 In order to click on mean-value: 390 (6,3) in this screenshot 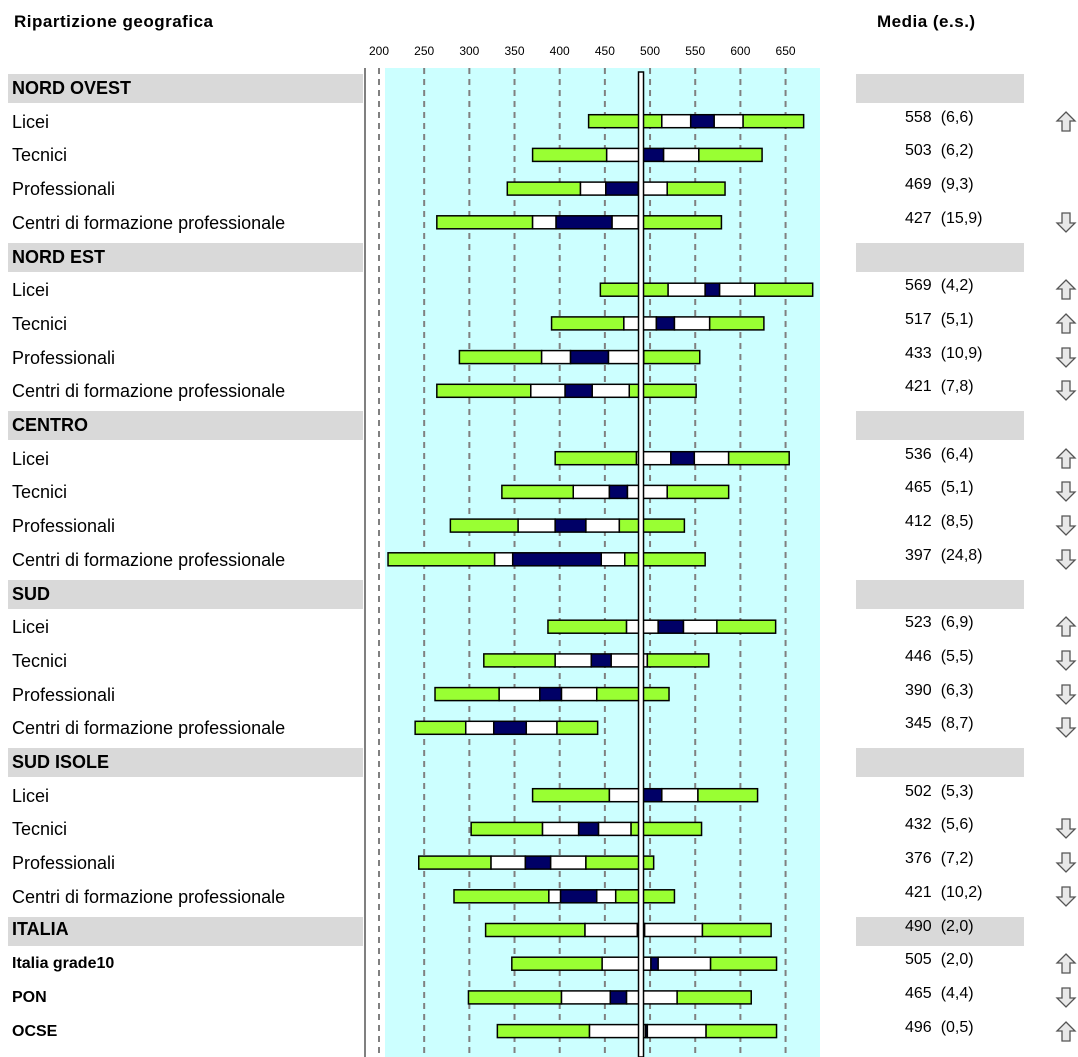, I will do `click(939, 691)`.